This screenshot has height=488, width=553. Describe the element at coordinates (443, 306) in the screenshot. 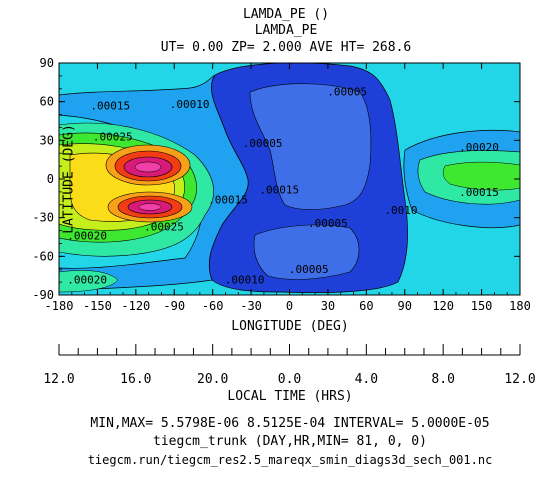

I see `x-tick-label: 120` at that location.